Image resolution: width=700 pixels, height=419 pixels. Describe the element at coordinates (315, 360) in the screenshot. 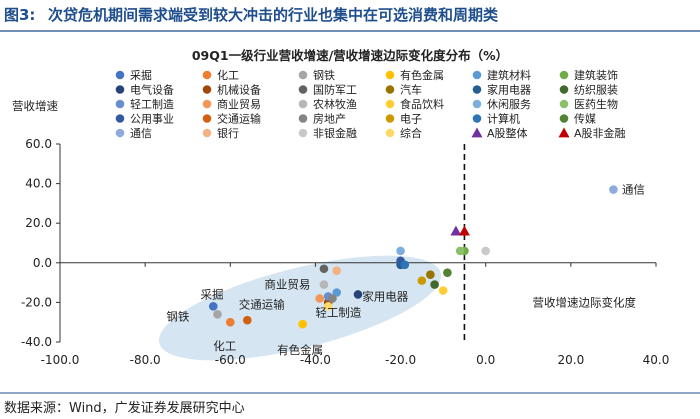

I see `x-tick-label: -40.0` at that location.